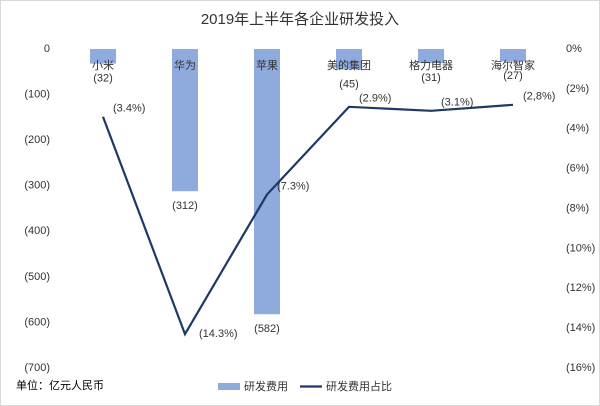 The width and height of the screenshot is (600, 406). Describe the element at coordinates (457, 103) in the screenshot. I see `line-value-label: (3.1%)` at that location.